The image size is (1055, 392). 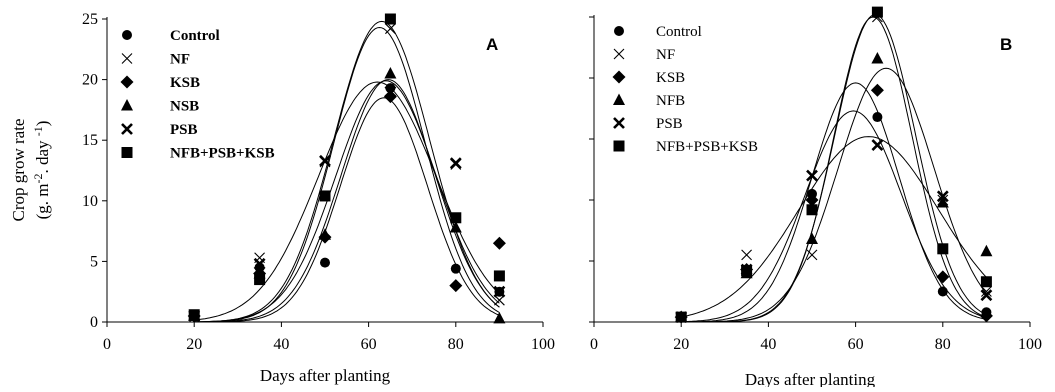 I want to click on y-tick-label: 5, so click(x=94, y=261).